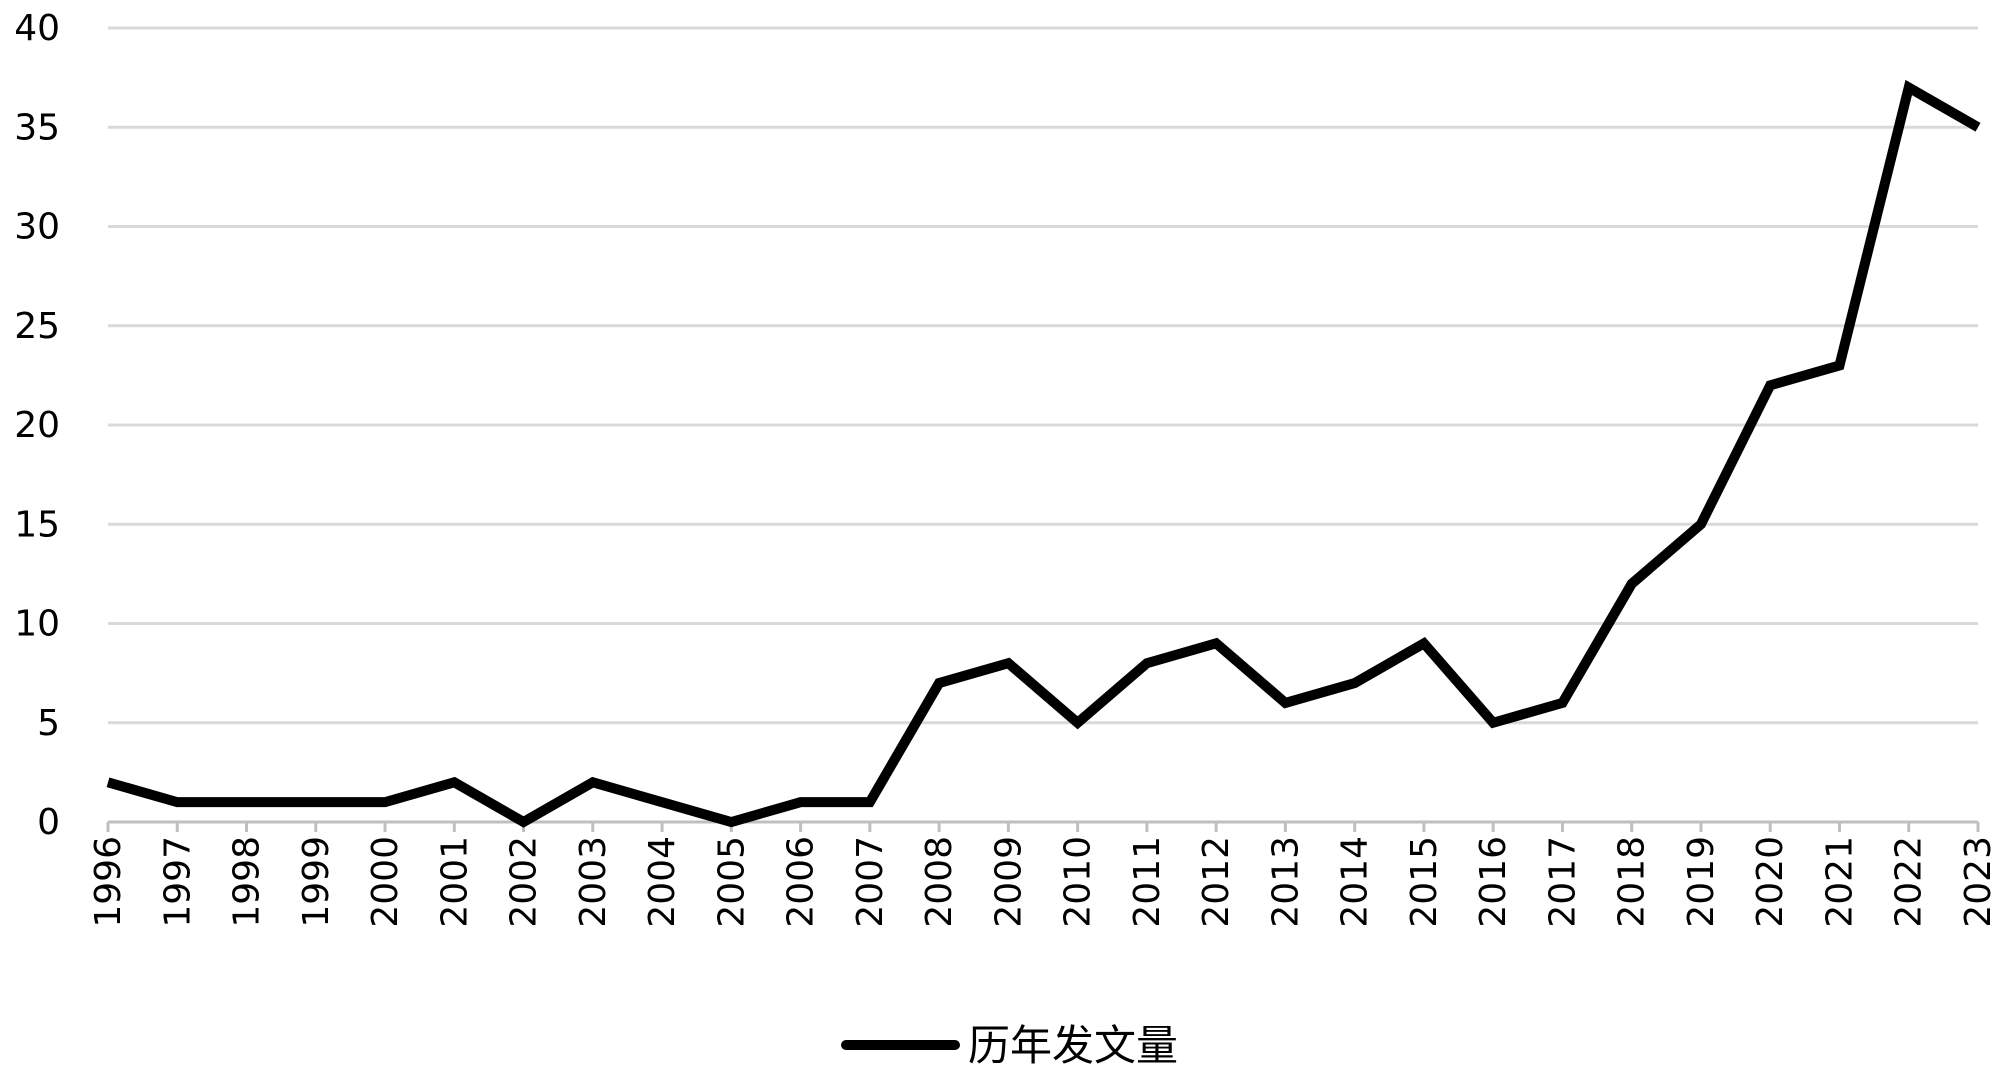 The width and height of the screenshot is (2000, 1083). Describe the element at coordinates (1285, 882) in the screenshot. I see `x-tick-label: 2013` at that location.